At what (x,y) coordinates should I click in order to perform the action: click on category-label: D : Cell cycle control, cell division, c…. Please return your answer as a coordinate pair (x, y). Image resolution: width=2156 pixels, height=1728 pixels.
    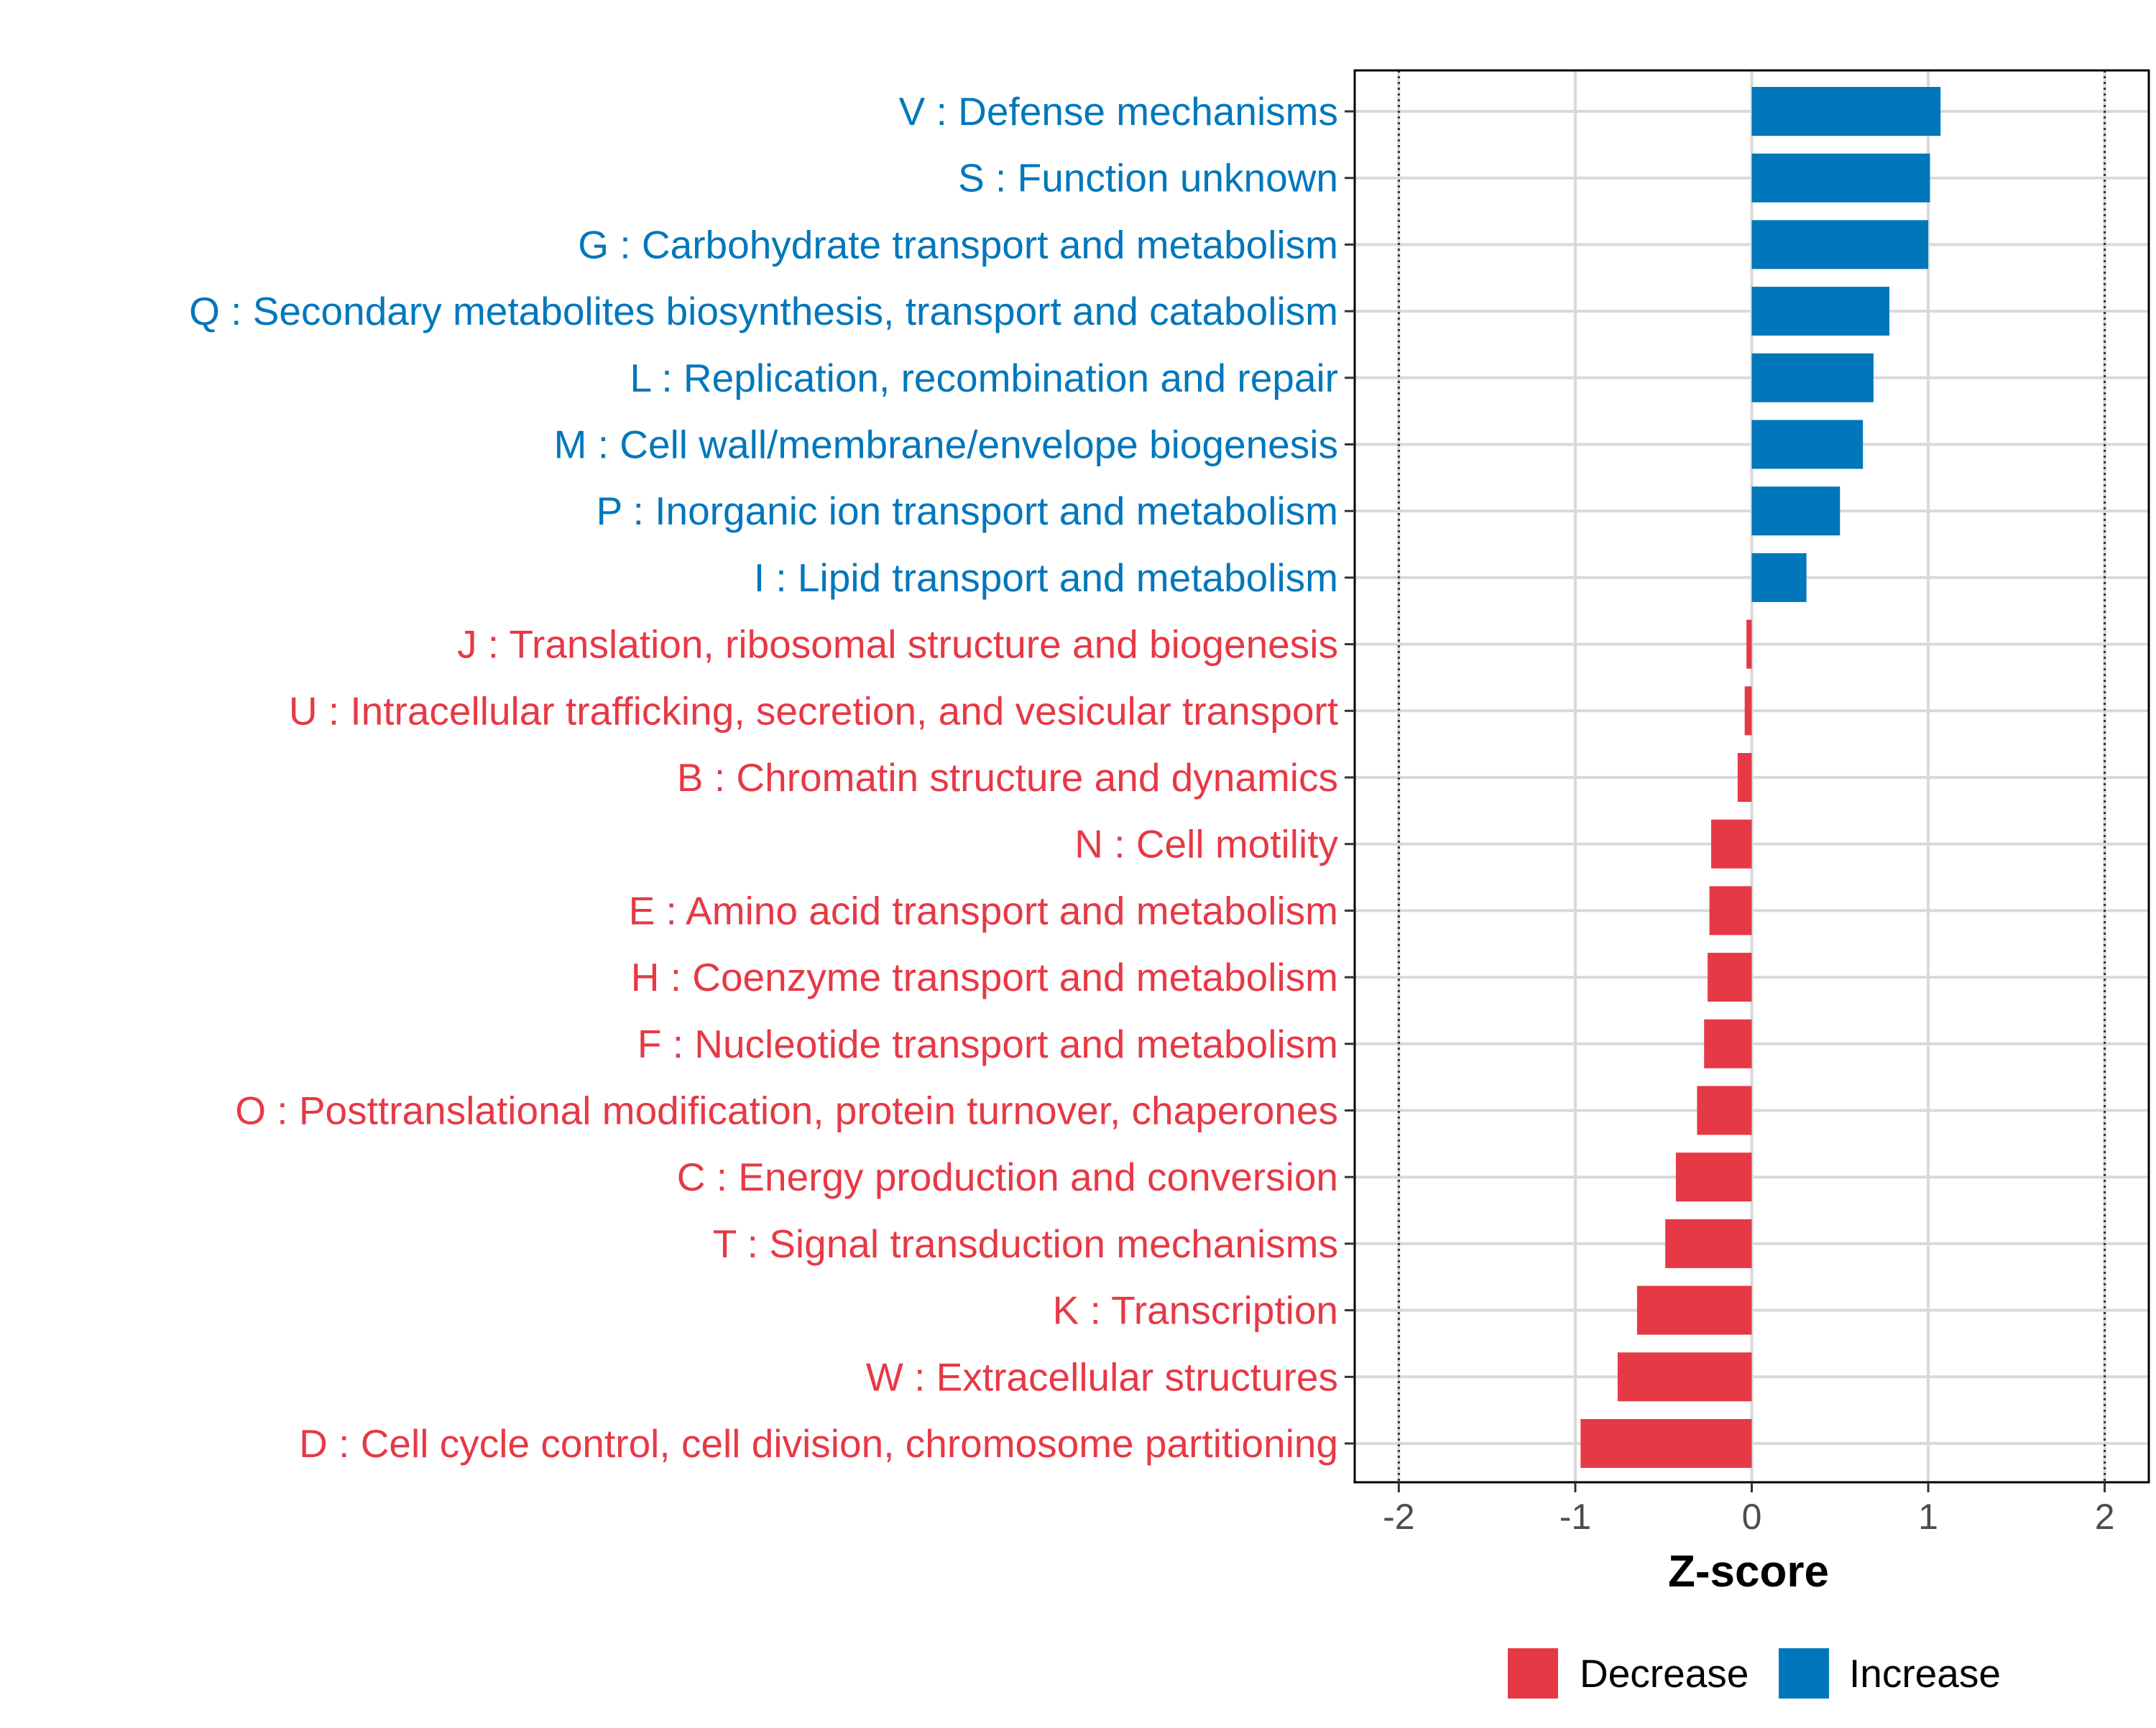
    Looking at the image, I should click on (818, 1443).